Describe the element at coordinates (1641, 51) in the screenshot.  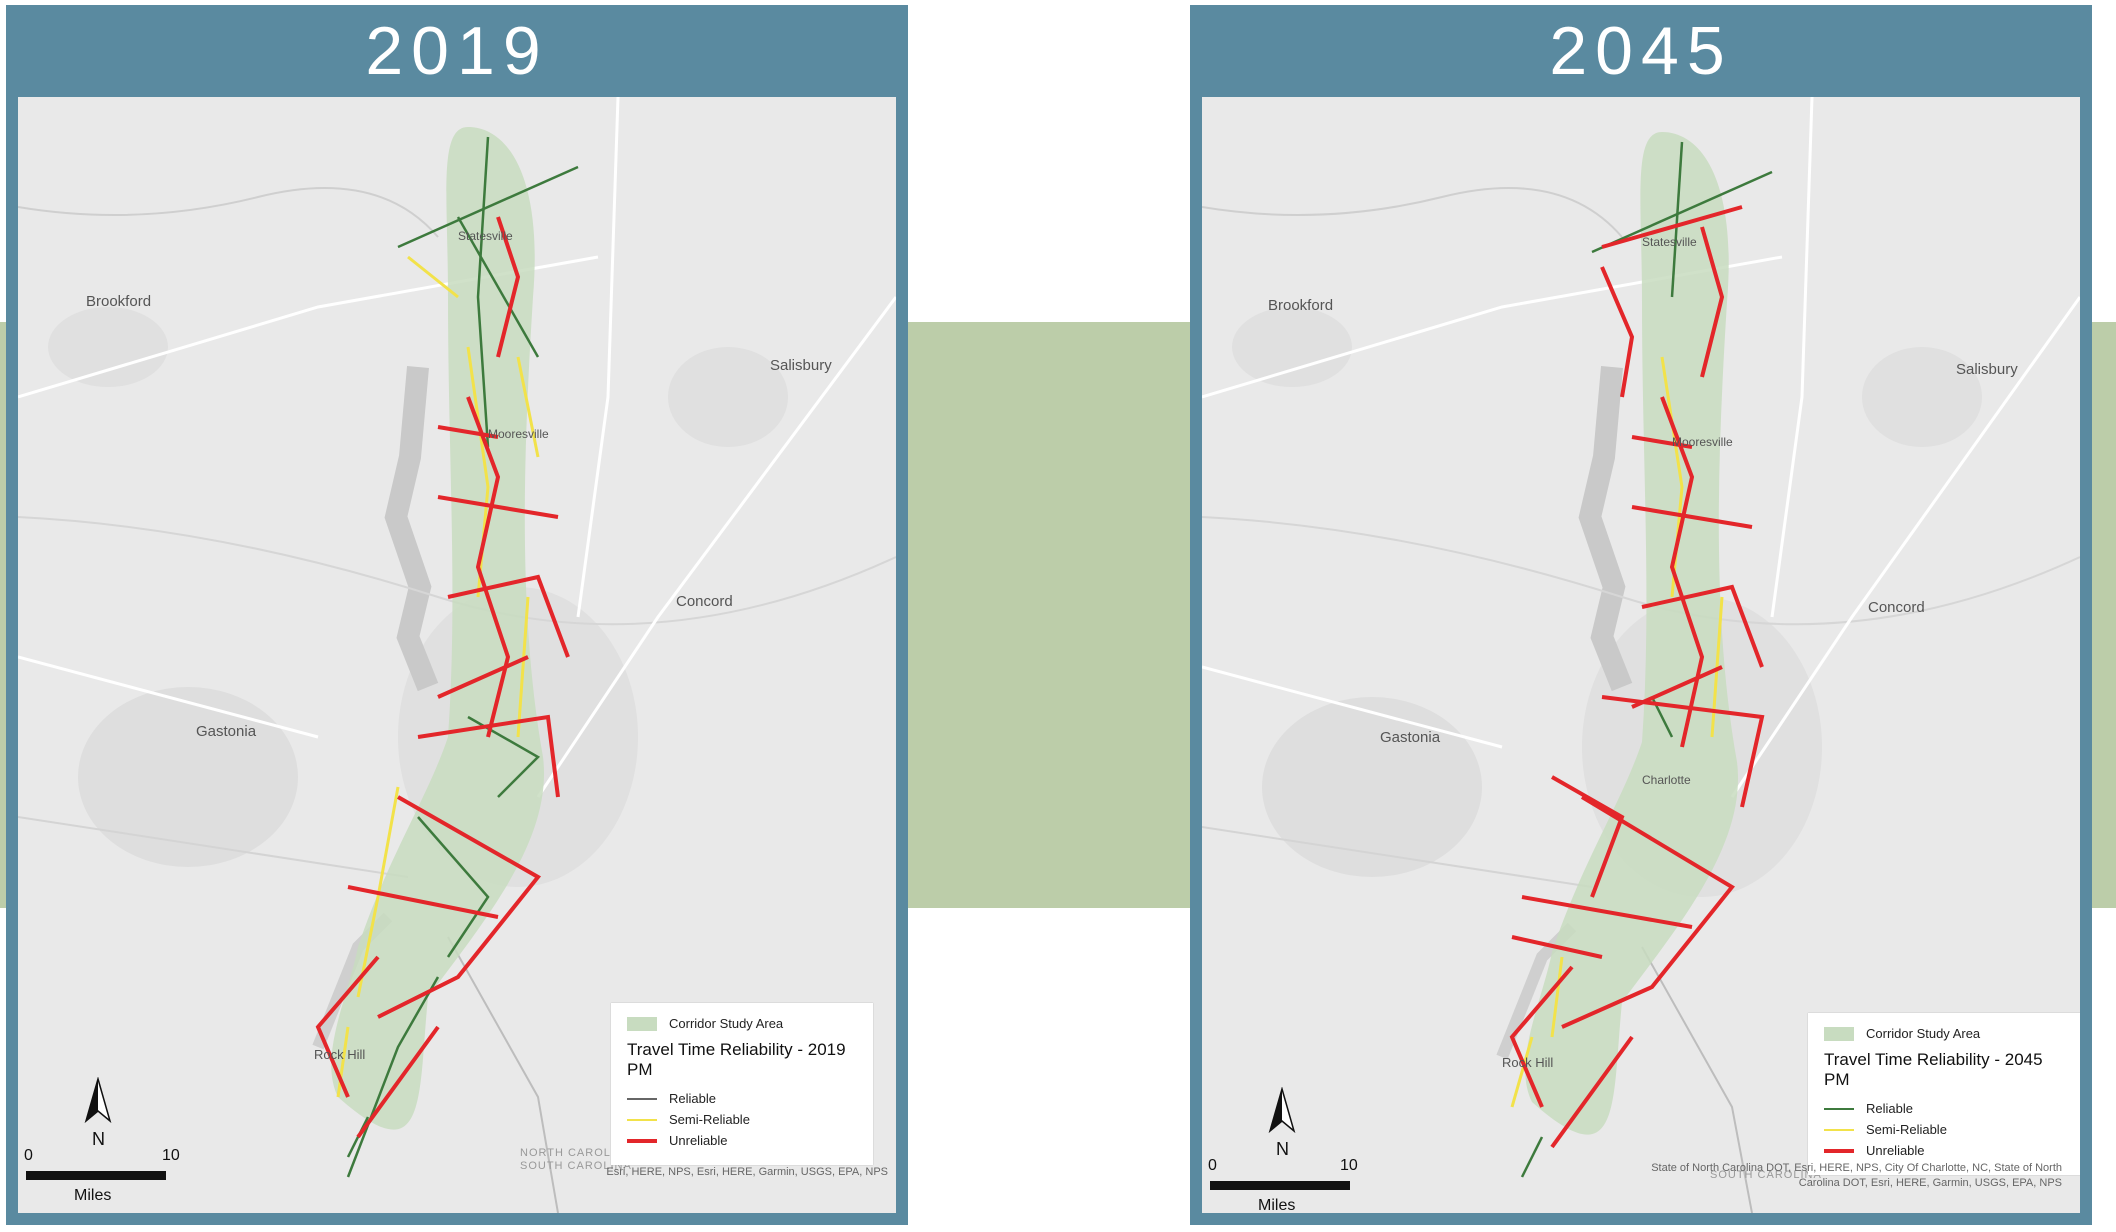
I see `panel-title: 2045` at that location.